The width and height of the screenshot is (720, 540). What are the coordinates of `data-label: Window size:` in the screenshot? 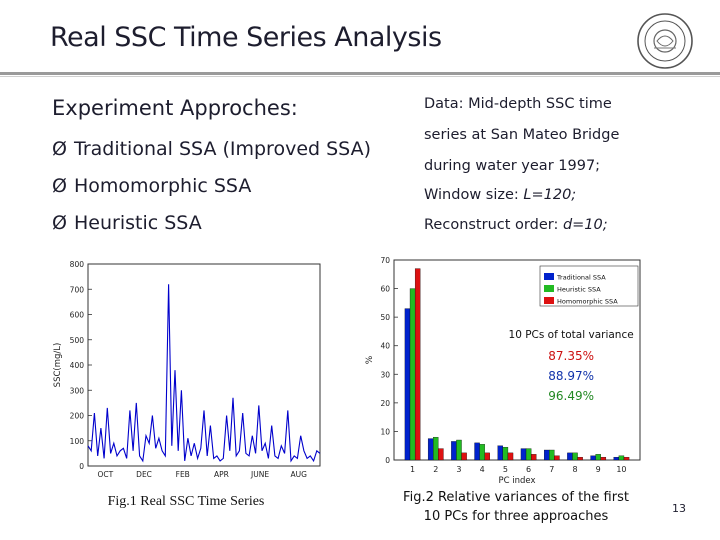 It's located at (474, 195).